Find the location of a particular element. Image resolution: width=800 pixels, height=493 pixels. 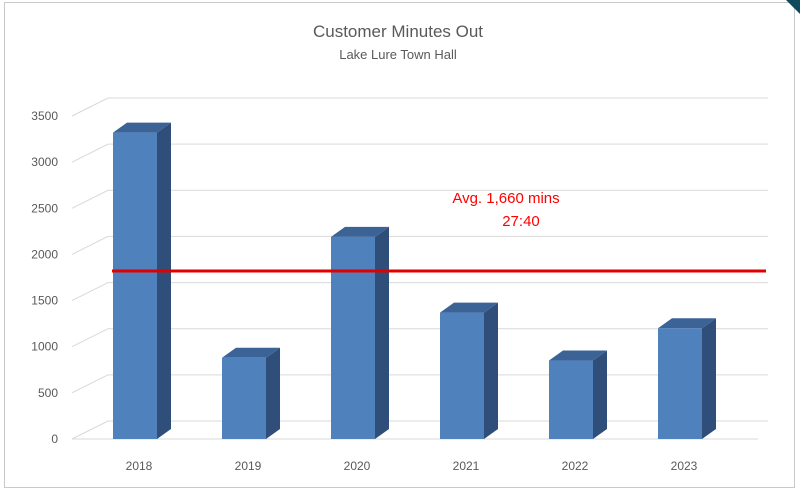

y-tick-label: 3500 is located at coordinates (44, 116).